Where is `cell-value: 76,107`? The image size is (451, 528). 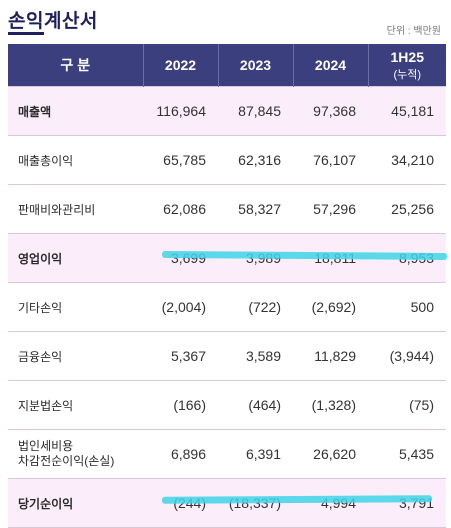 cell-value: 76,107 is located at coordinates (330, 160).